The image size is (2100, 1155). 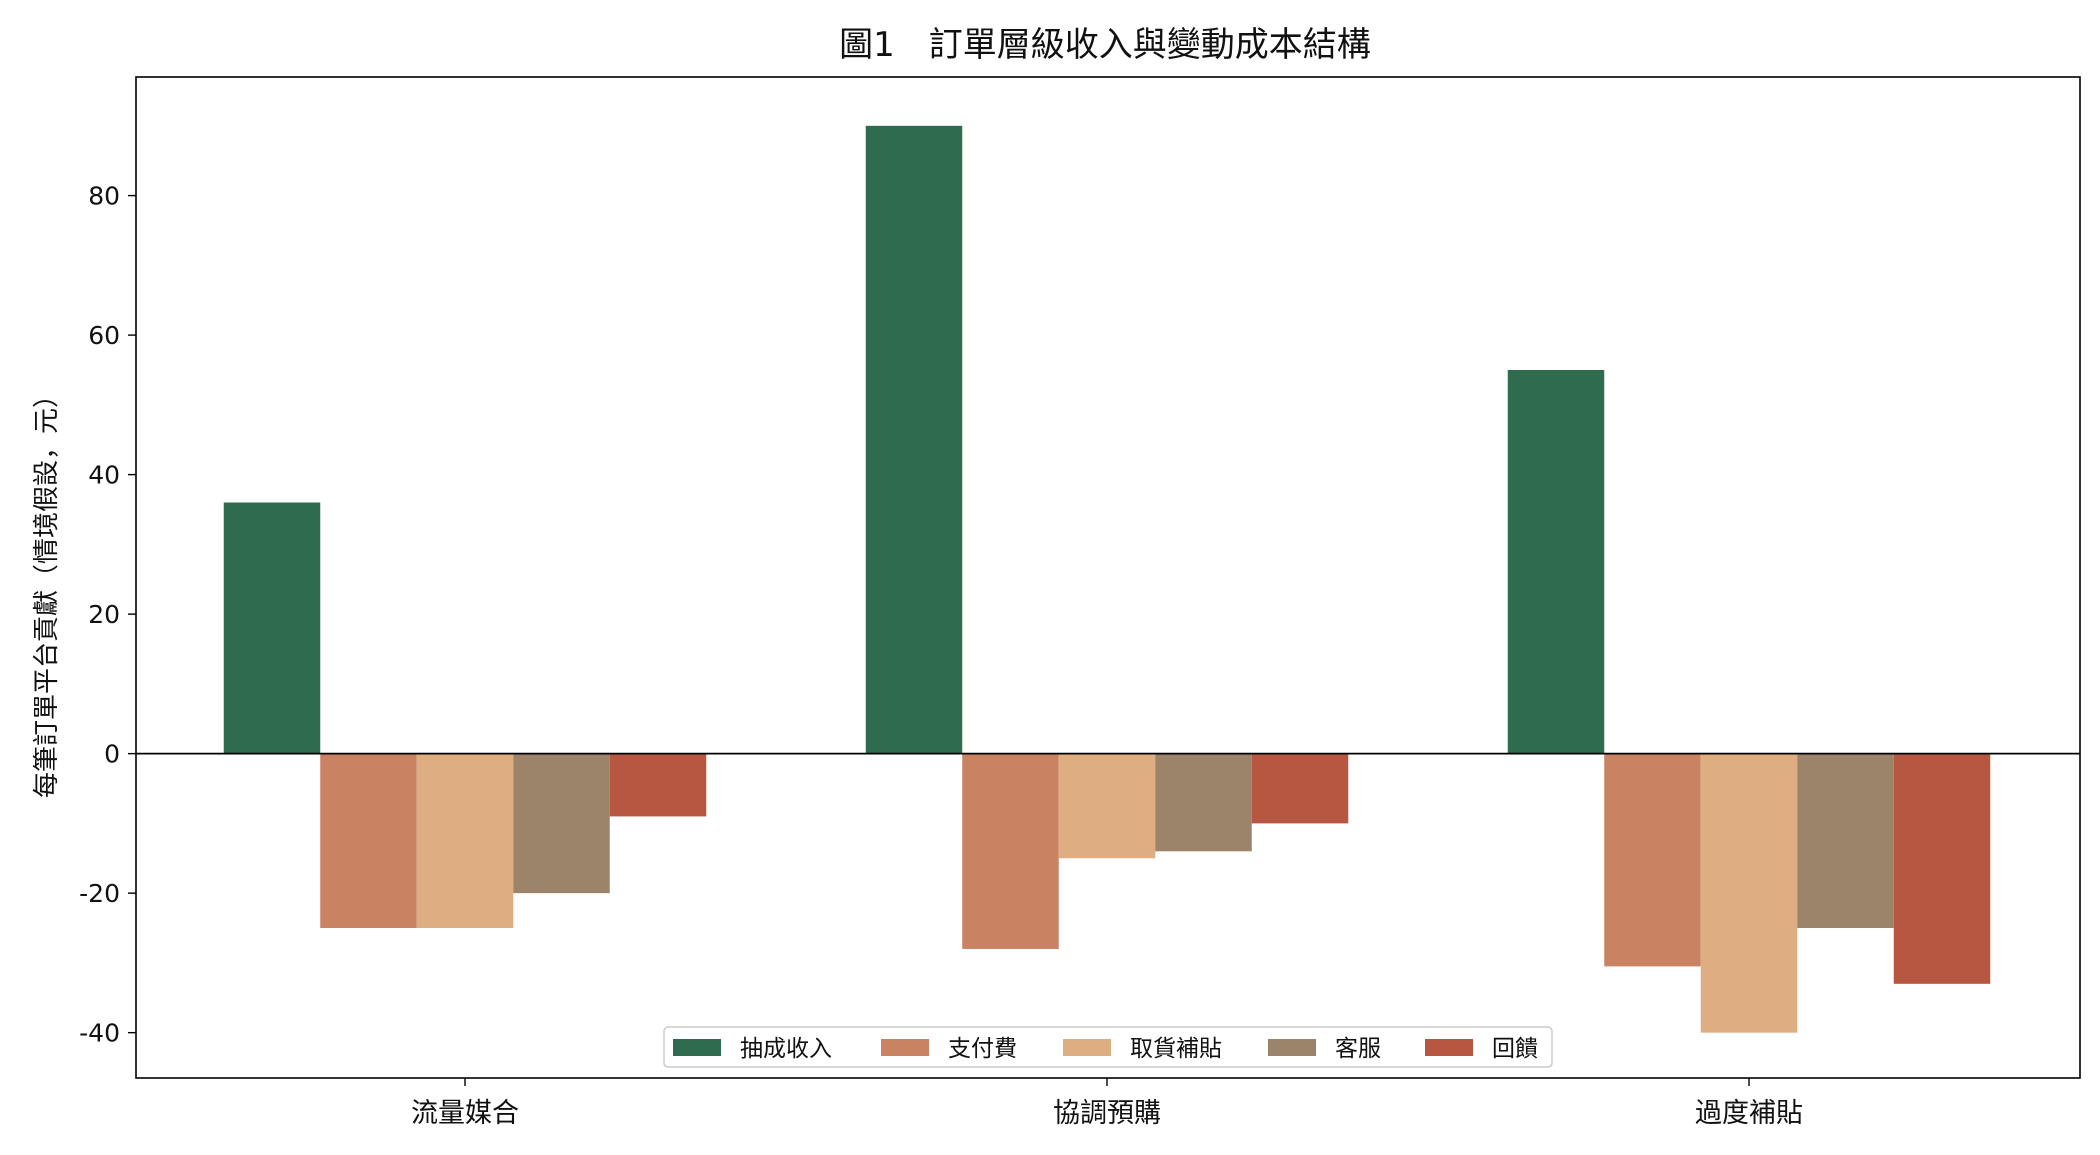 I want to click on chart-title: 圖1 訂單層級收入與變動成本結構, so click(x=1105, y=45).